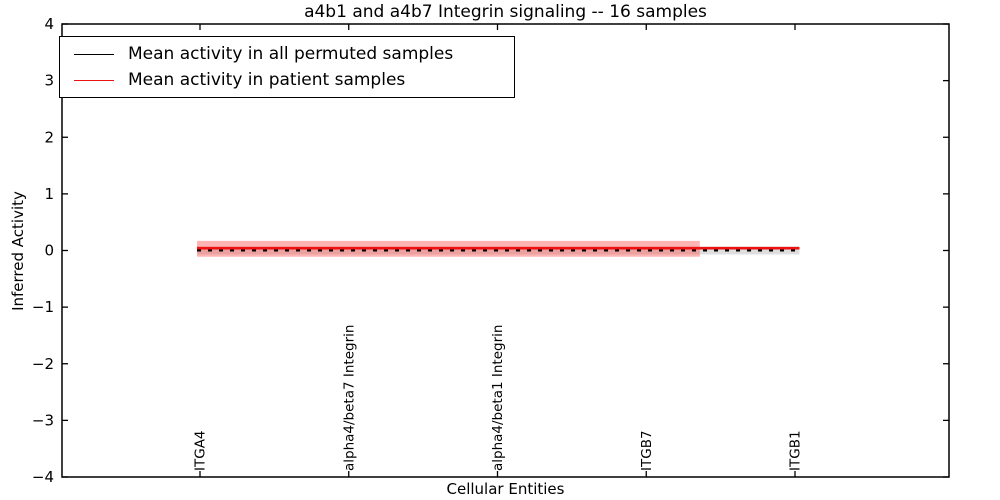 The image size is (1000, 500). I want to click on y-tick-label: 4, so click(49, 24).